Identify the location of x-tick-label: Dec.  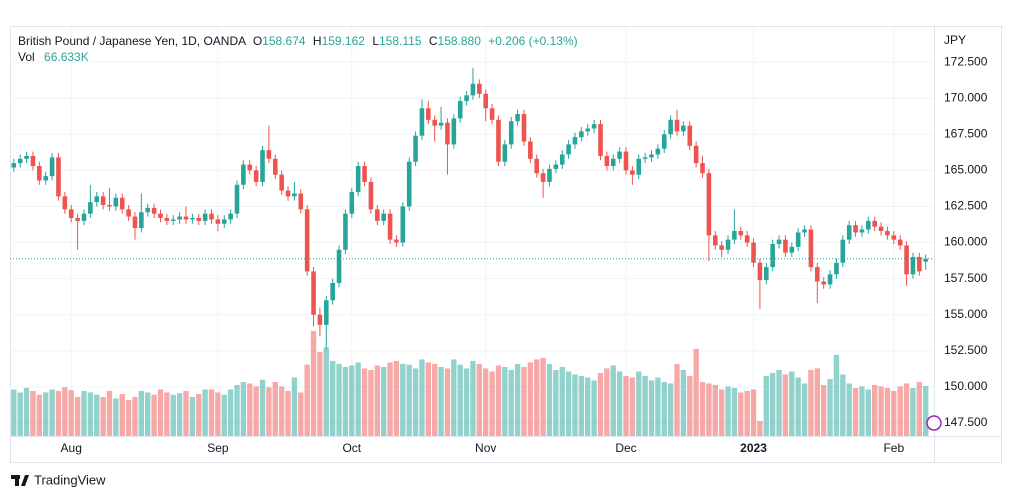
(625, 448).